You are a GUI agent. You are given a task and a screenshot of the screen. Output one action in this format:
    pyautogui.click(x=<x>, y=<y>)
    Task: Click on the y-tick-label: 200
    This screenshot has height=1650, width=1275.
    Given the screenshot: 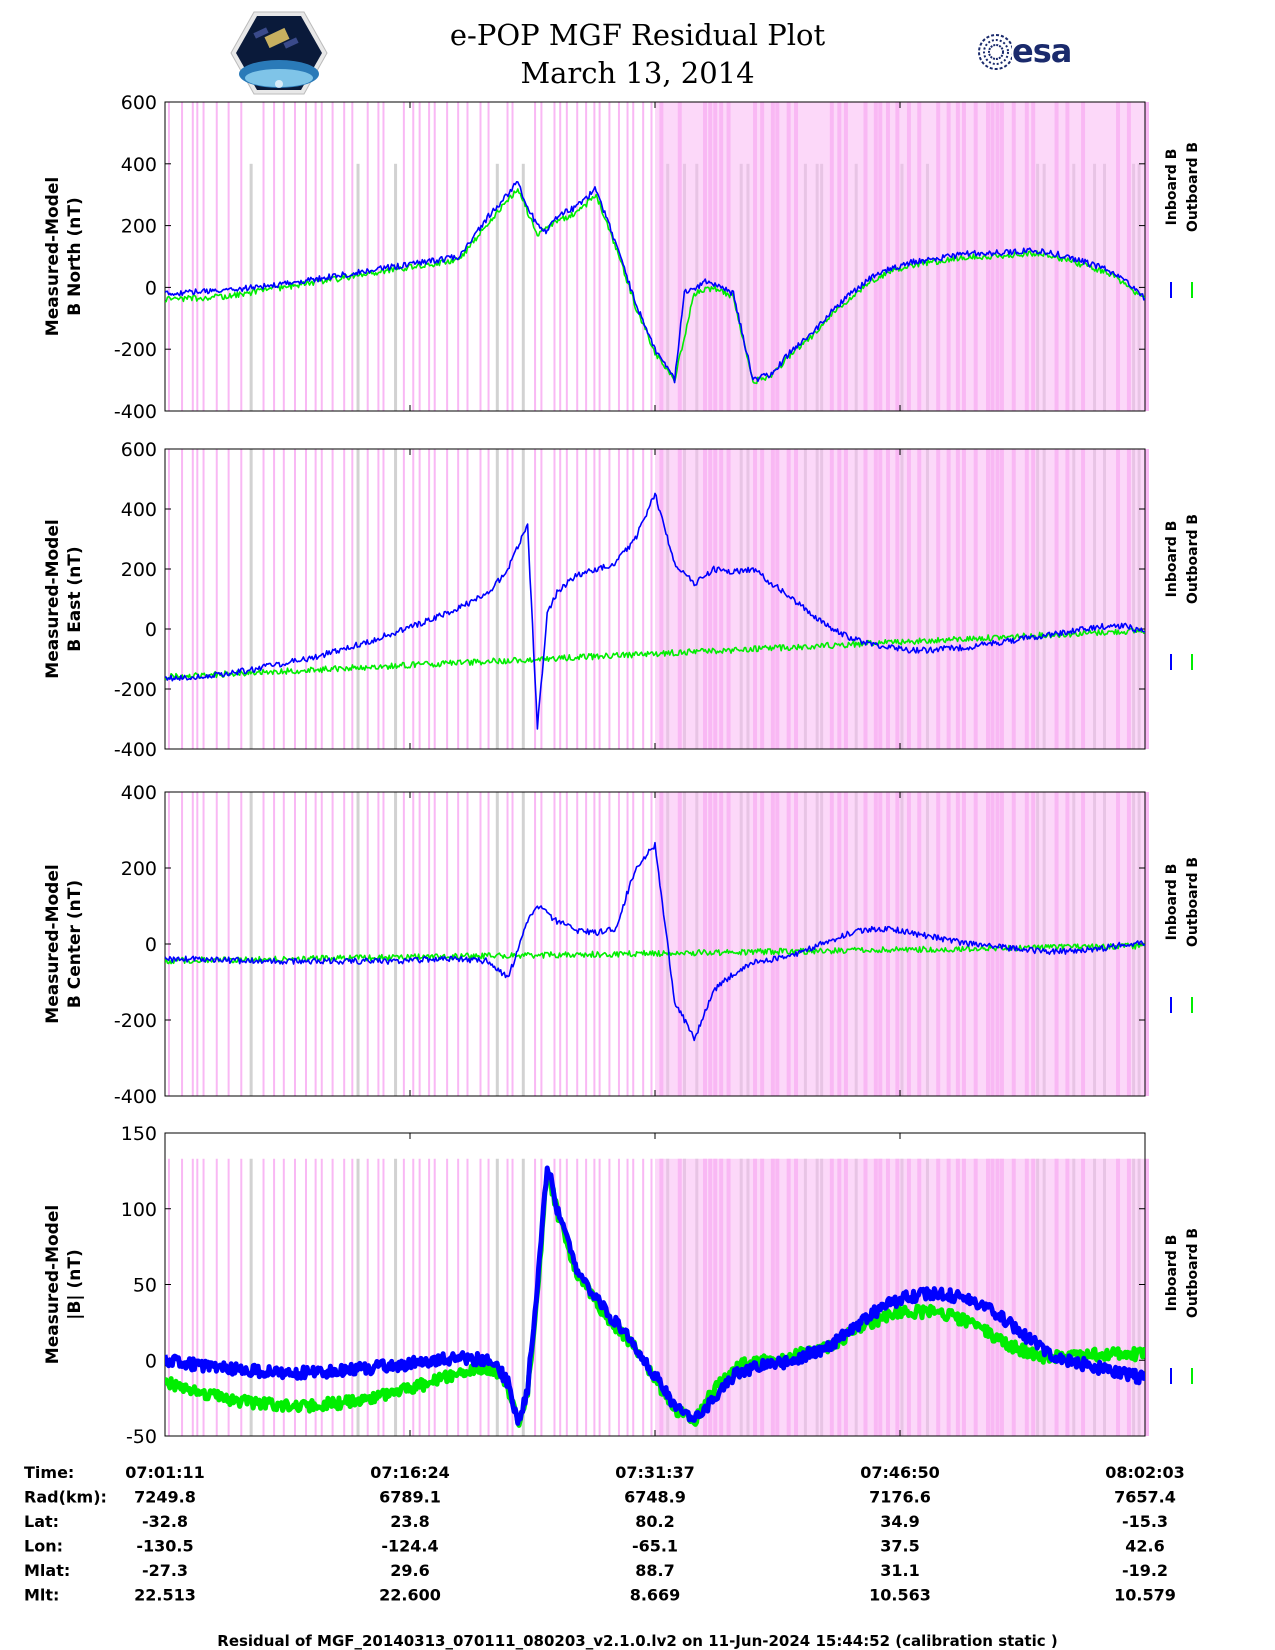 What is the action you would take?
    pyautogui.click(x=139, y=570)
    